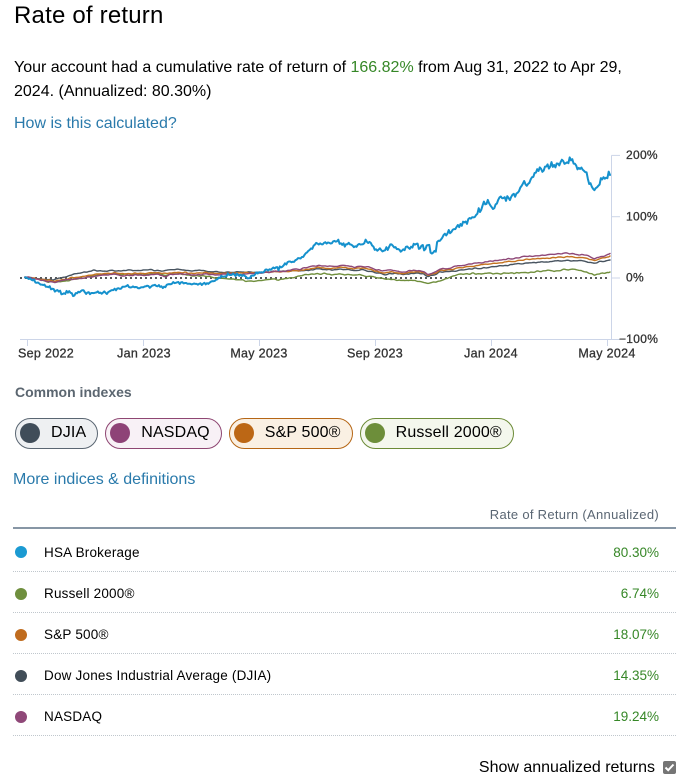  I want to click on svg-text: Jan 2024, so click(491, 353).